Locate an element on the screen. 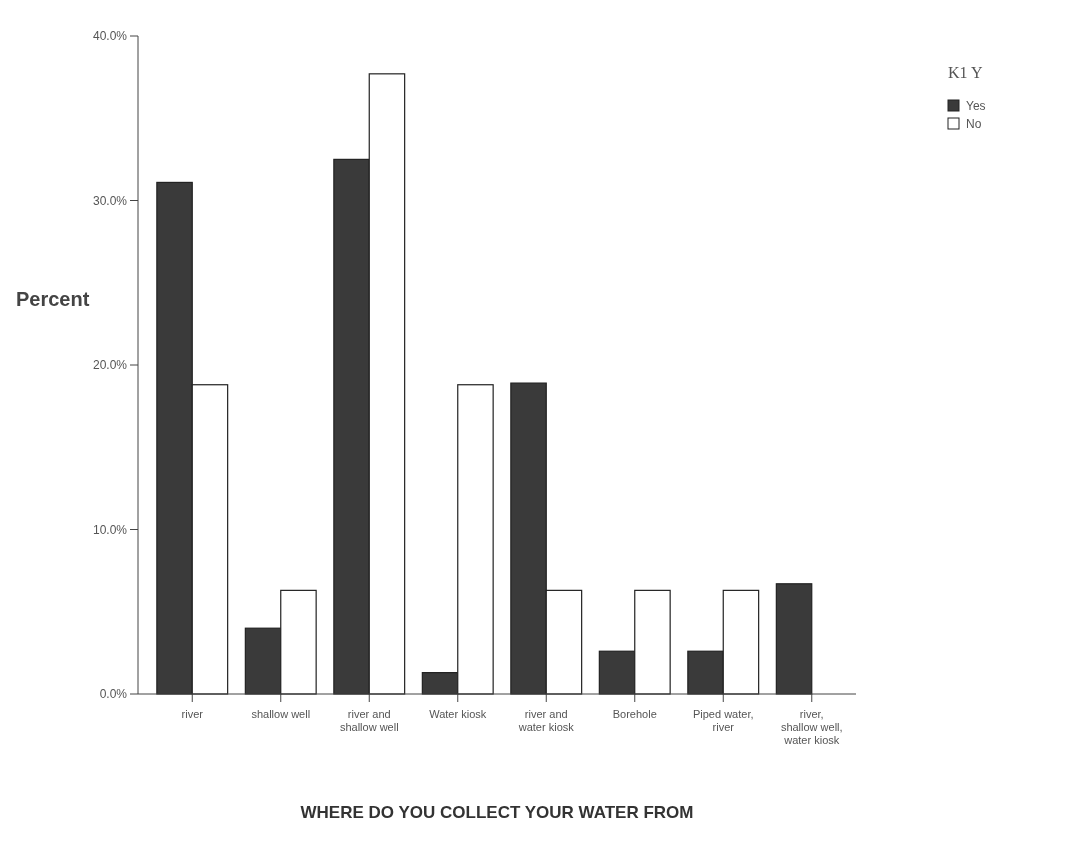  y-tick-label: 30.0% is located at coordinates (110, 200).